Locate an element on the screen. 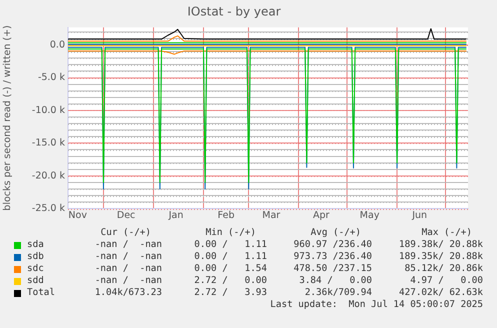 This screenshot has height=328, width=497. x-tick-label: Mar is located at coordinates (271, 215).